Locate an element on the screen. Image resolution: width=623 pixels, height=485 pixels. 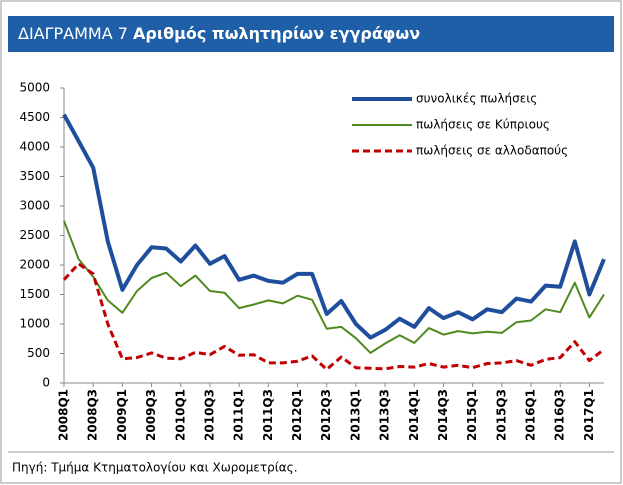
x-tick-label: 2008Q3 is located at coordinates (93, 415).